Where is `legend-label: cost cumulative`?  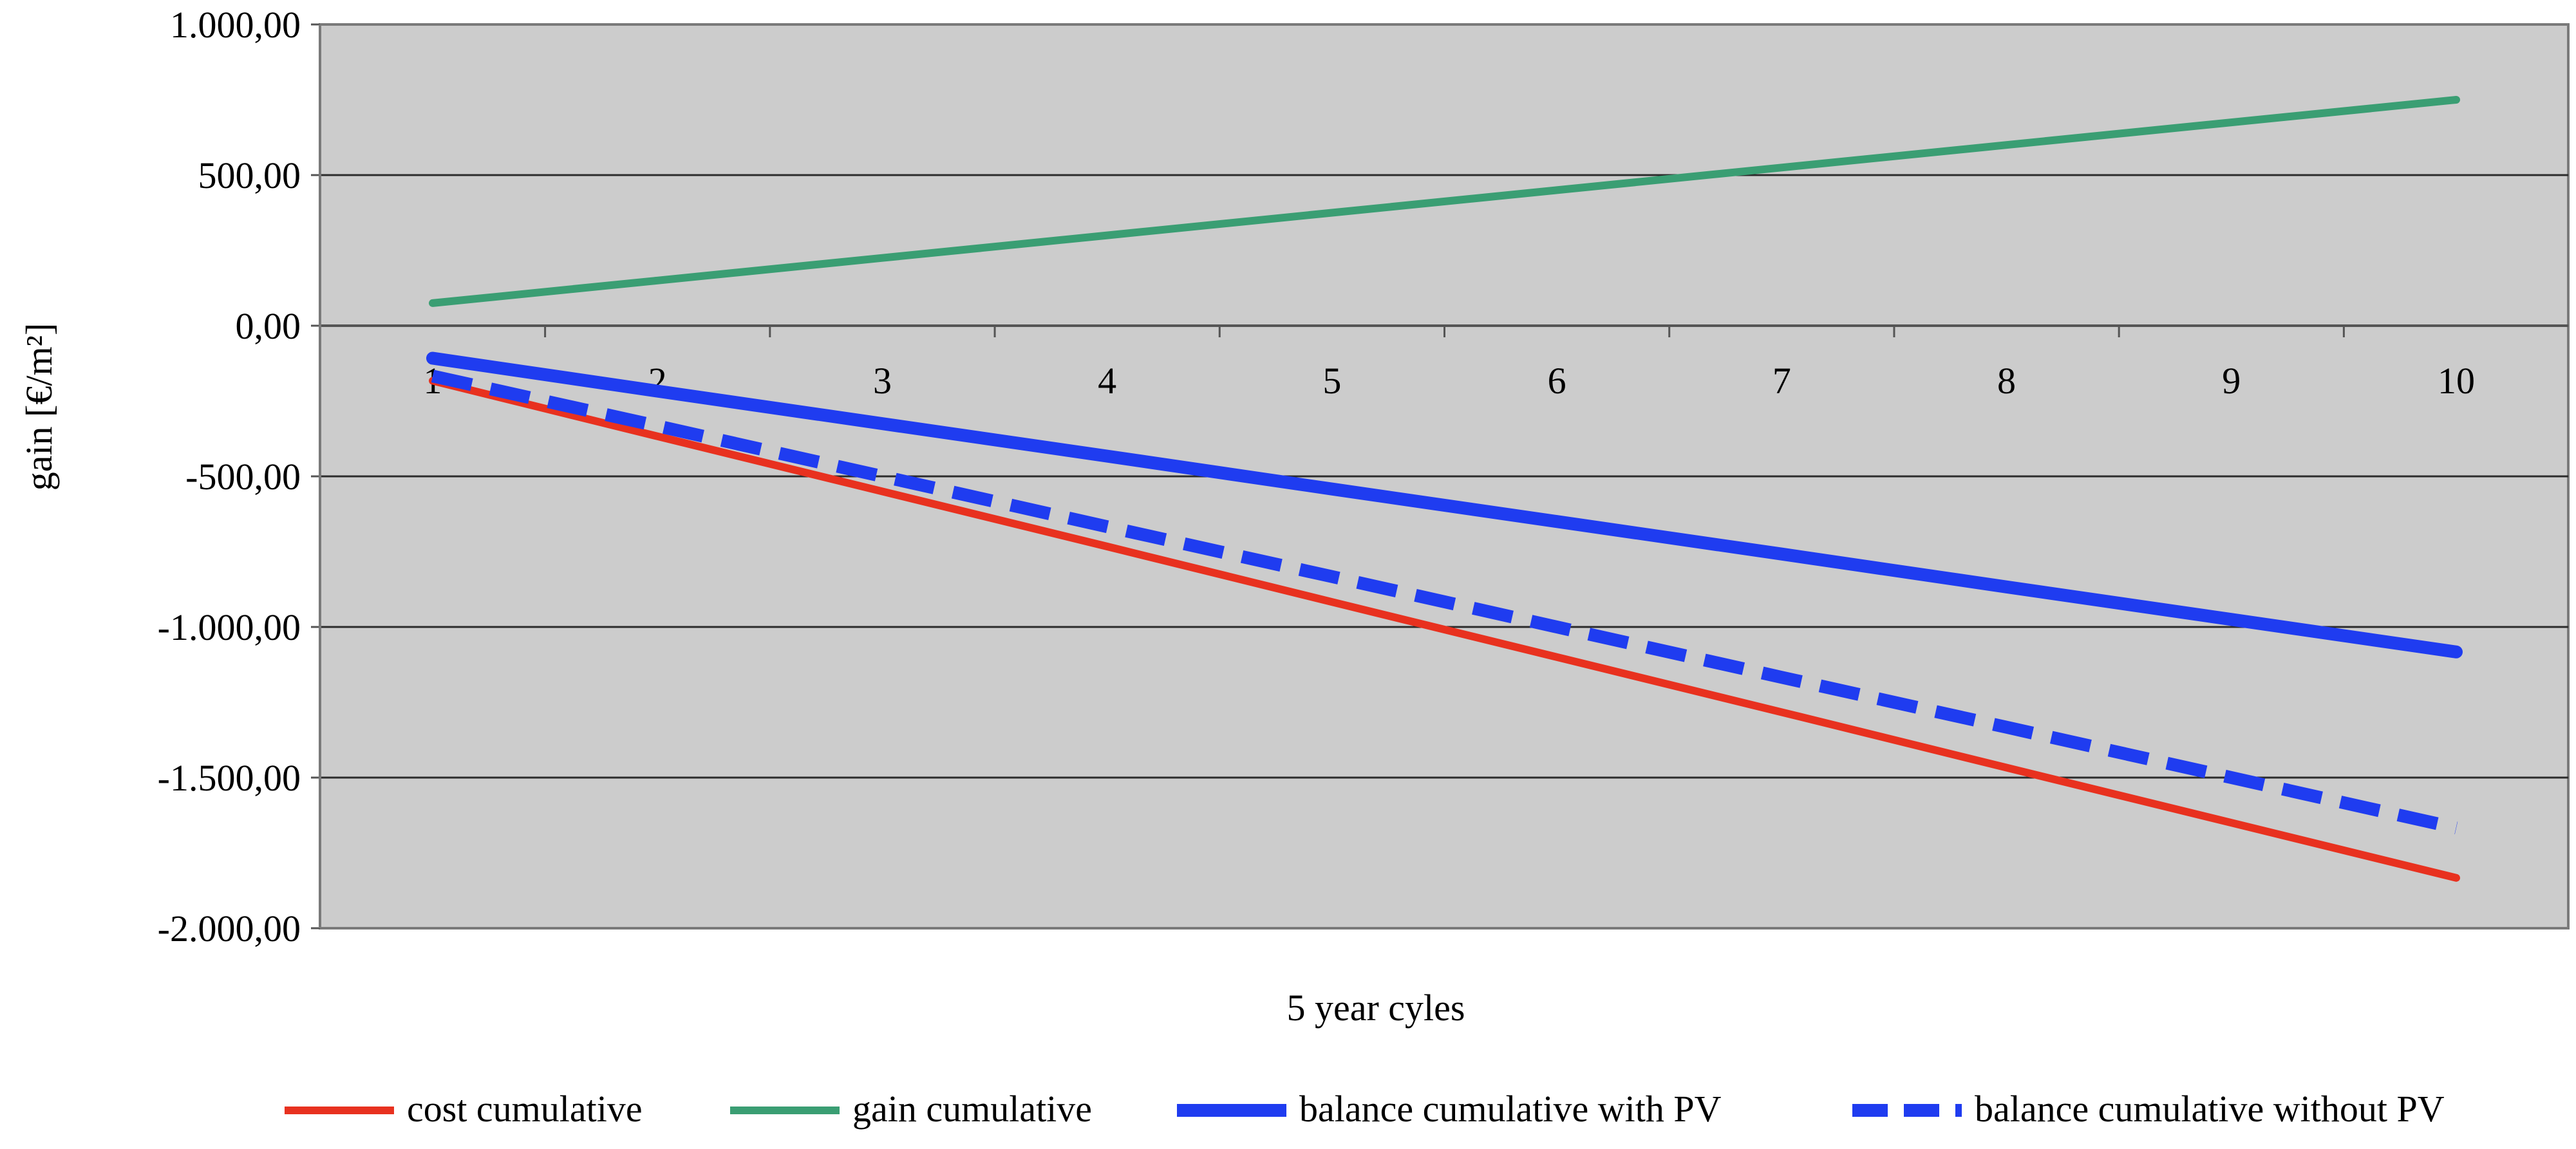 legend-label: cost cumulative is located at coordinates (525, 1109).